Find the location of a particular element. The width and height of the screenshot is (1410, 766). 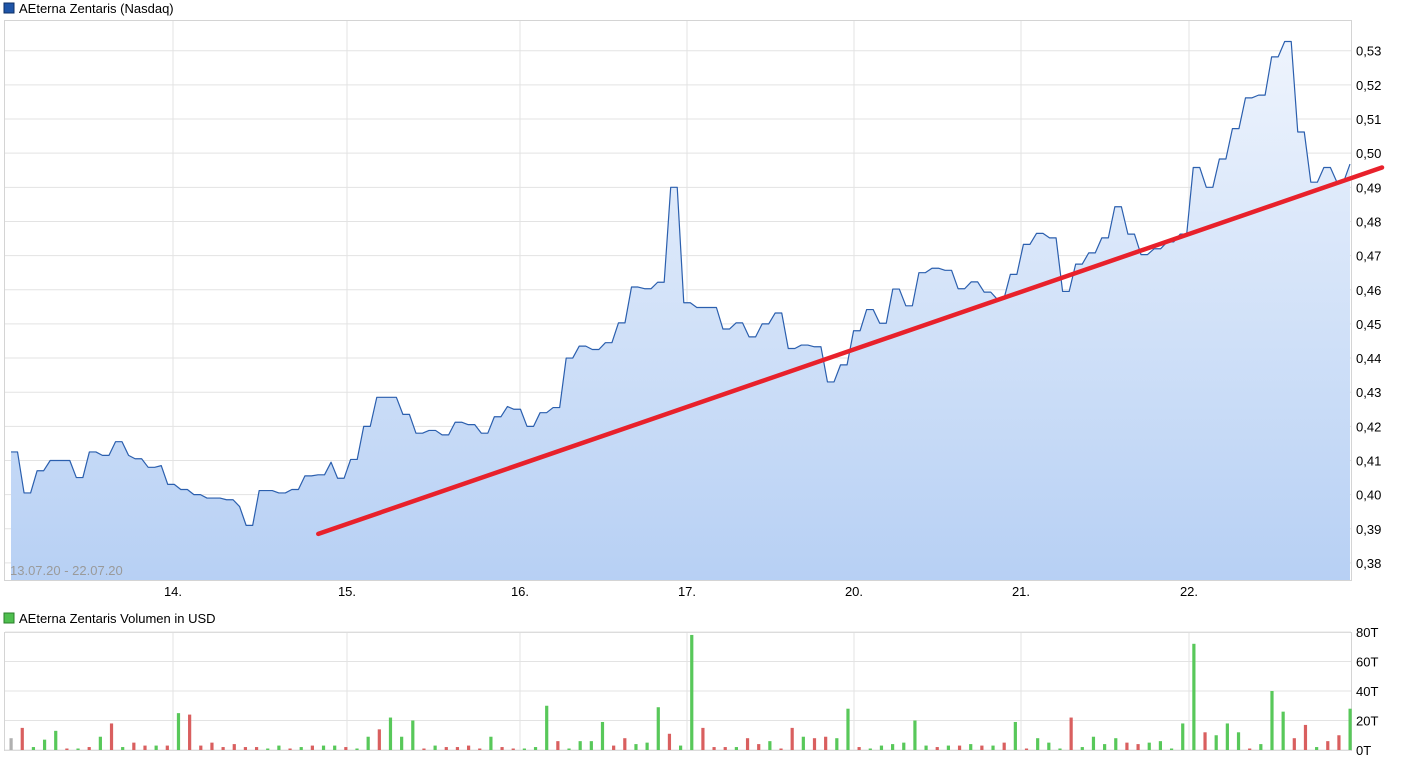

volume-legend-marker is located at coordinates (9, 618).